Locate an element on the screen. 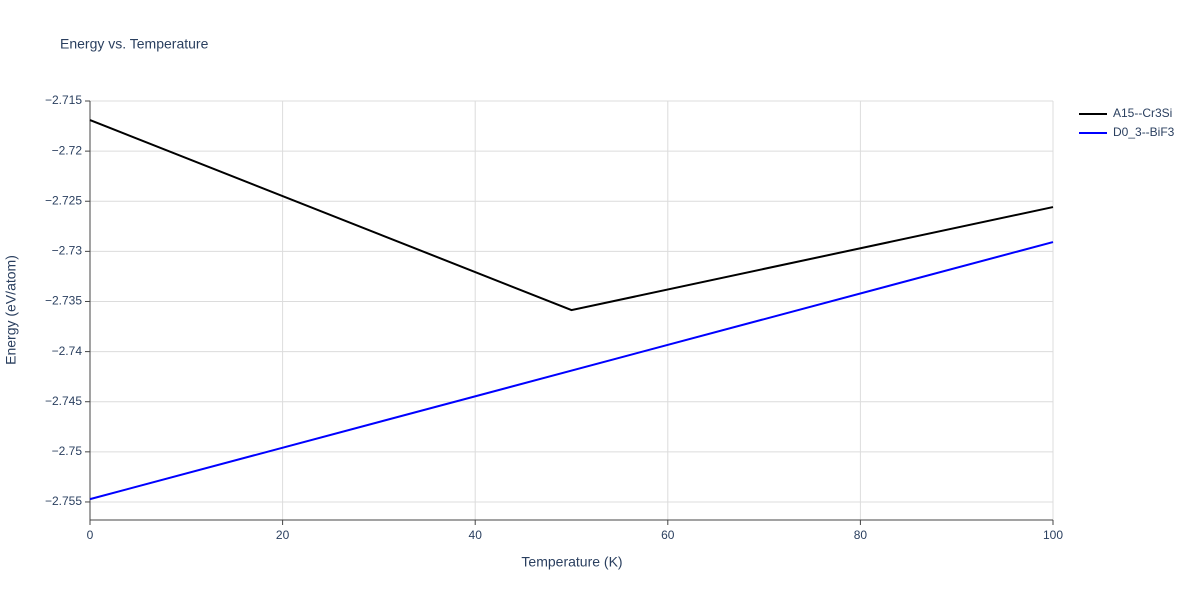  x-tick-label: 0 is located at coordinates (90, 535).